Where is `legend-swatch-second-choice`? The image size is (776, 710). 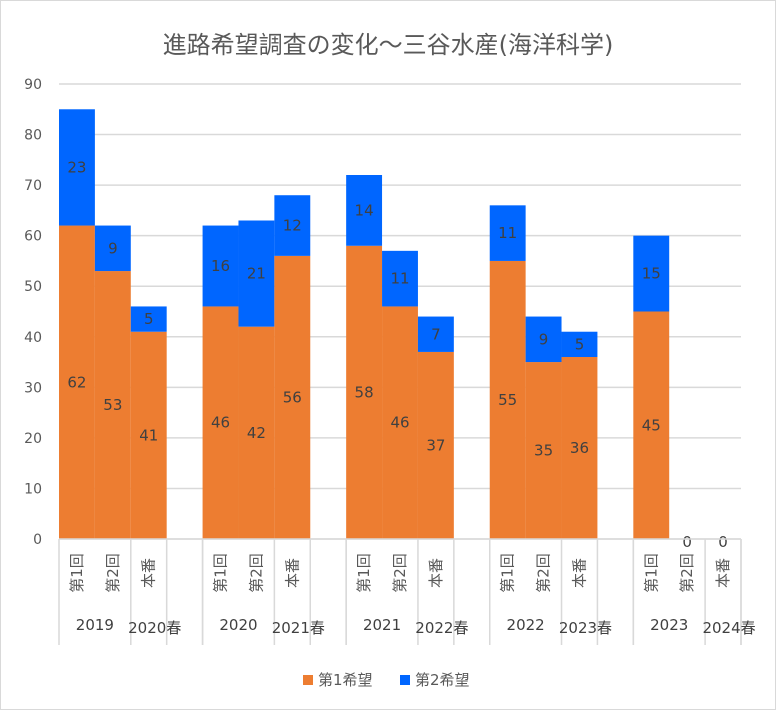
legend-swatch-second-choice is located at coordinates (405, 680).